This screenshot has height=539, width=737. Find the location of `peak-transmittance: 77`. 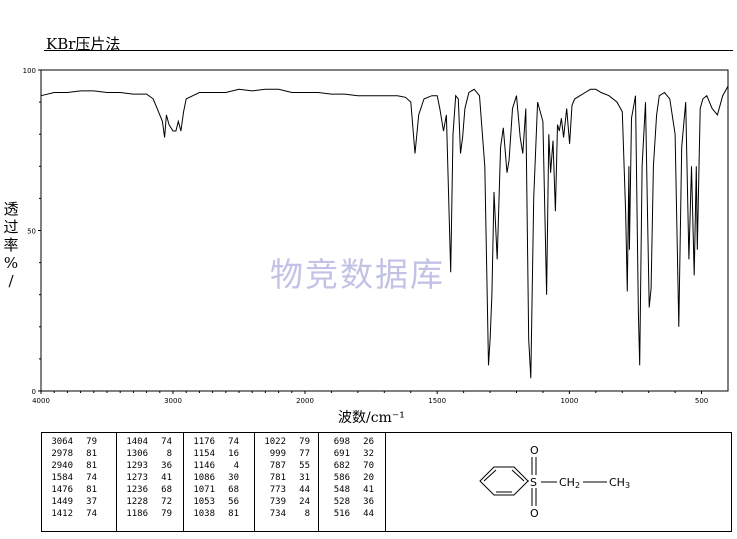

peak-transmittance: 77 is located at coordinates (304, 454).